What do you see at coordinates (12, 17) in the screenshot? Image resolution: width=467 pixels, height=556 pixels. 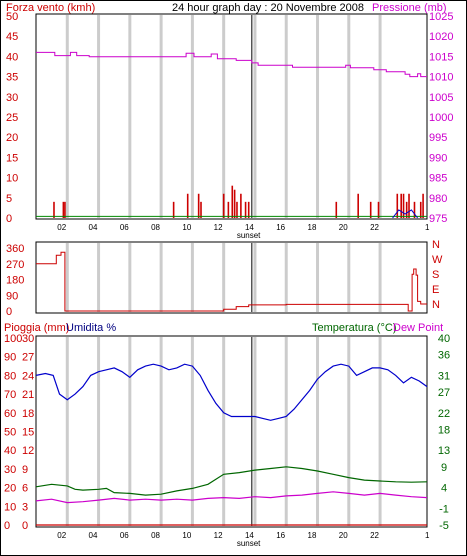 I see `p1-y-left-tick: 50` at bounding box center [12, 17].